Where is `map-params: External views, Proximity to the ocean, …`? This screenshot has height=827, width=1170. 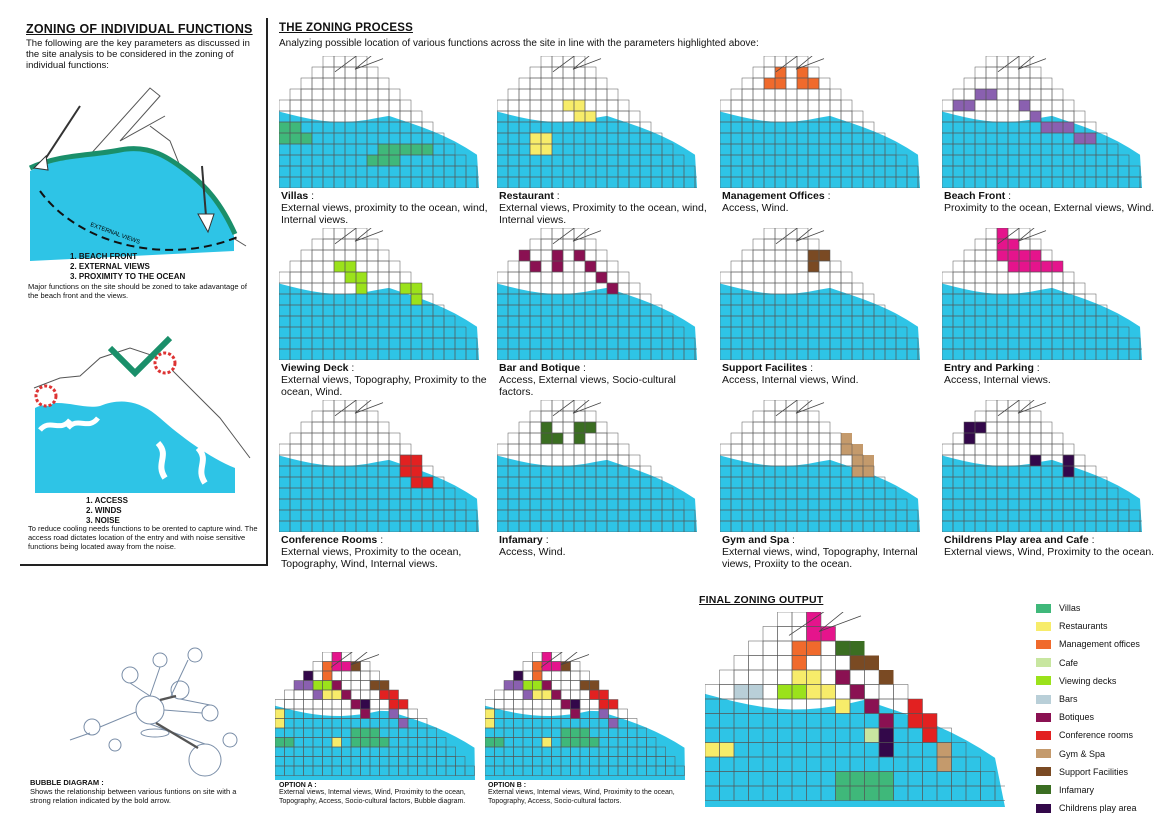 map-params: External views, Proximity to the ocean, … is located at coordinates (603, 214).